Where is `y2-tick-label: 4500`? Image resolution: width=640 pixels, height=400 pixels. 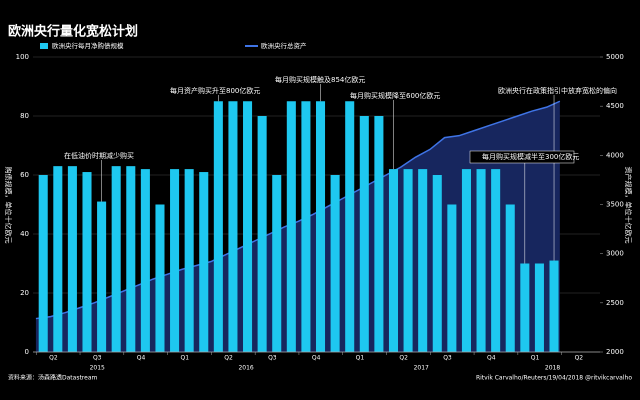
y2-tick-label: 4500 is located at coordinates (615, 106).